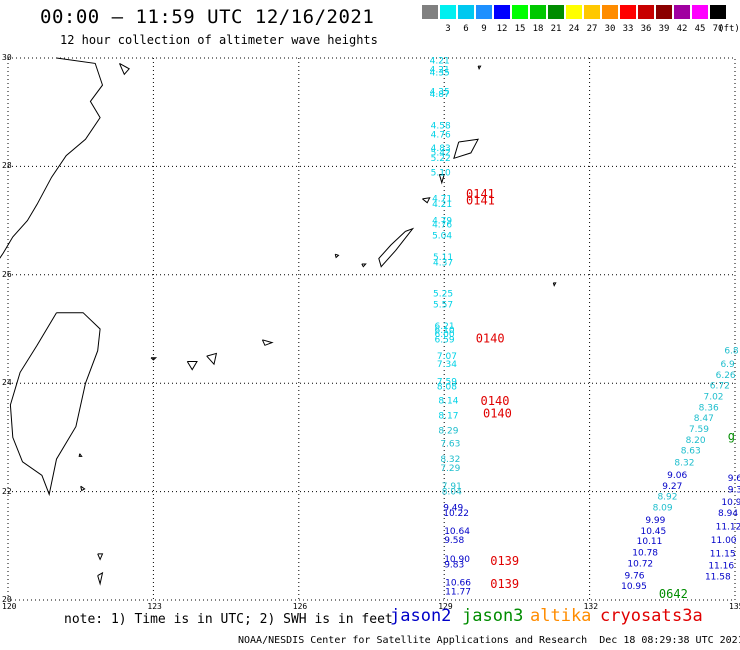 The height and width of the screenshot is (650, 740). Describe the element at coordinates (448, 401) in the screenshot. I see `track-value-label: 8.14` at that location.